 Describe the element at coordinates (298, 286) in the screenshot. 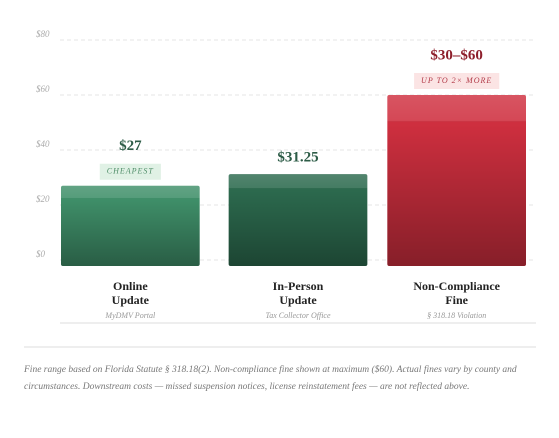

I see `category-label: In-Person` at that location.